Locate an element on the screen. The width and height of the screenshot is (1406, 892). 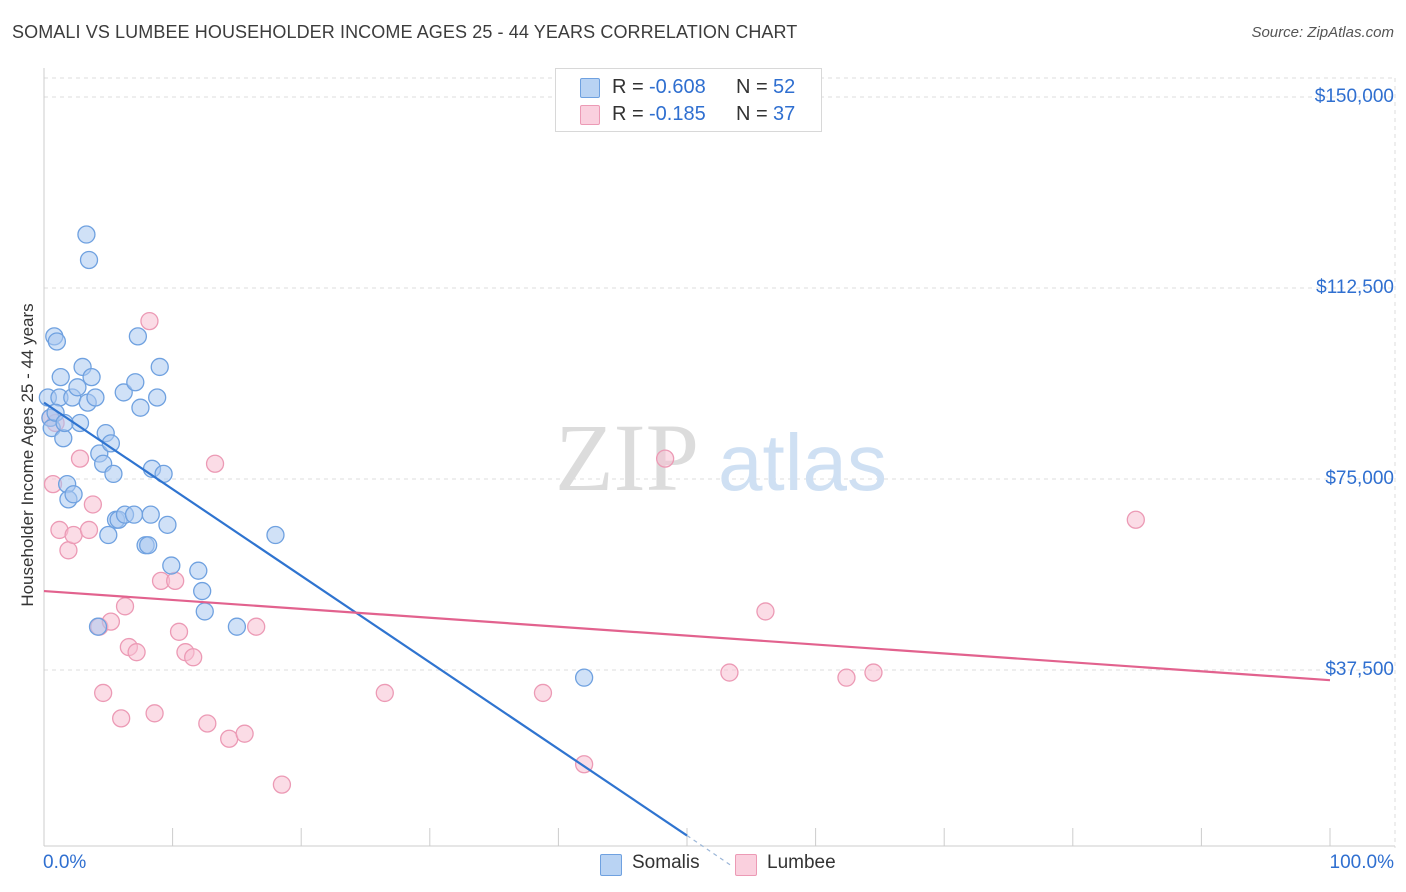
watermark-zip: ZIP is located at coordinates (627, 457).